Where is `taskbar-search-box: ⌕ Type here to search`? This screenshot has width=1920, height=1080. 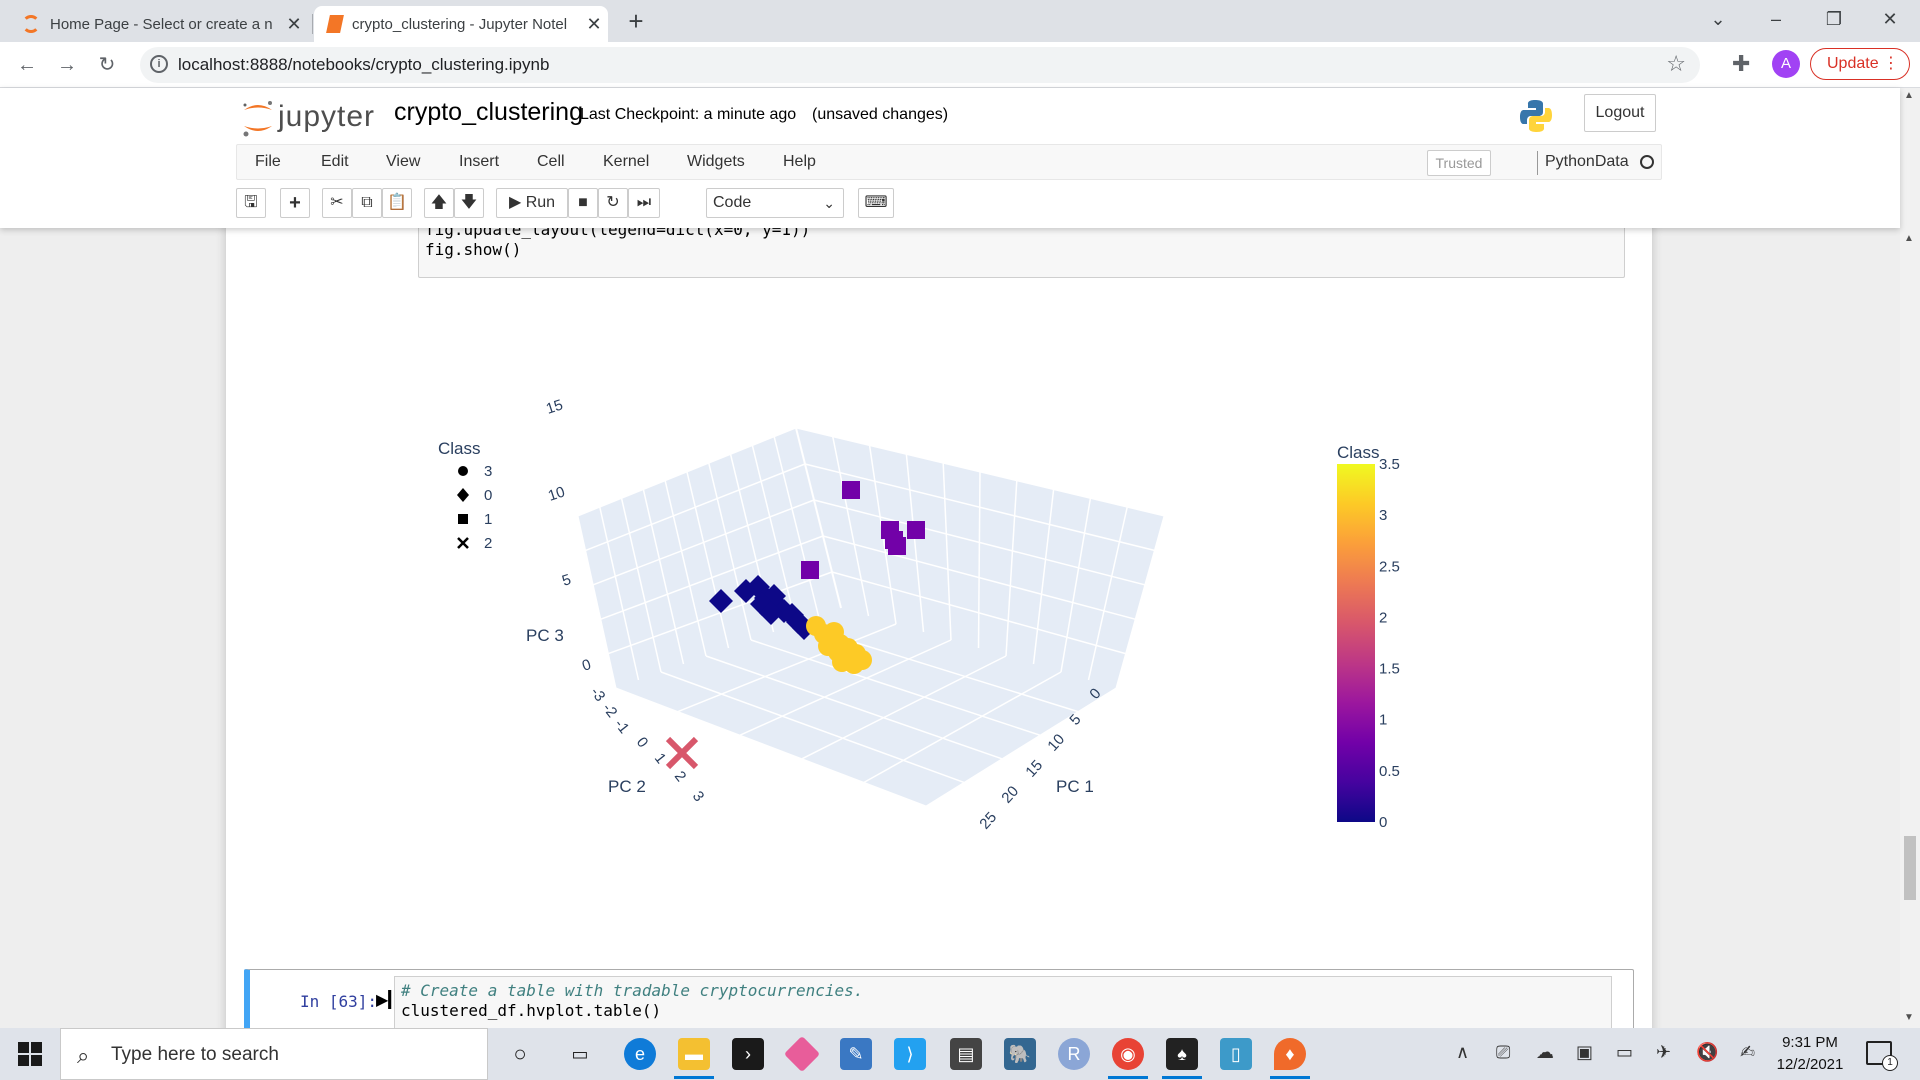 taskbar-search-box: ⌕ Type here to search is located at coordinates (274, 1054).